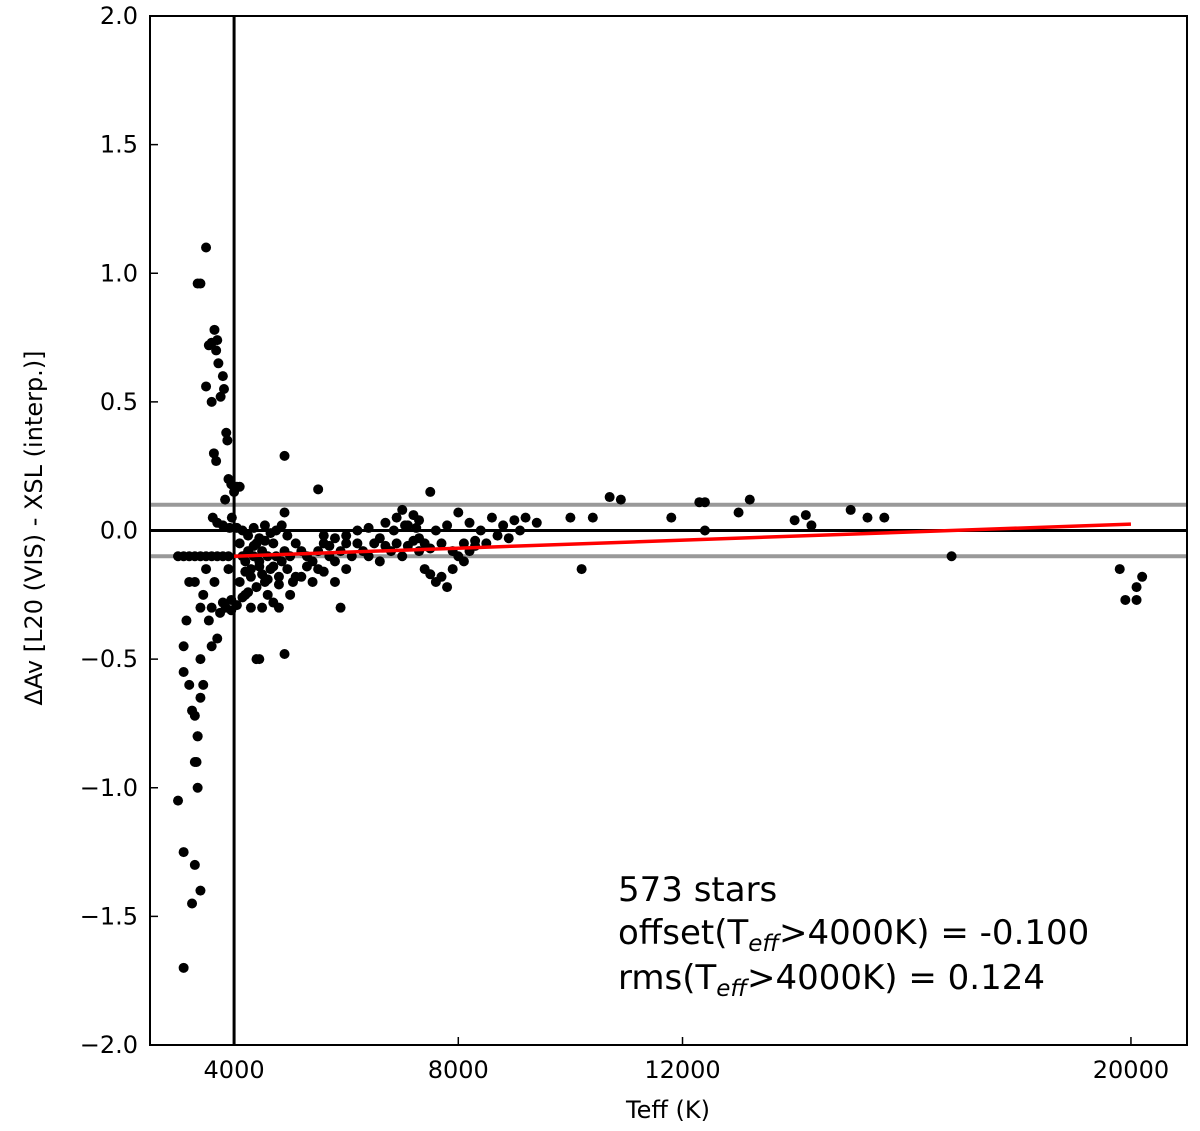  I want to click on x-tick-label: 20000, so click(1131, 1070).